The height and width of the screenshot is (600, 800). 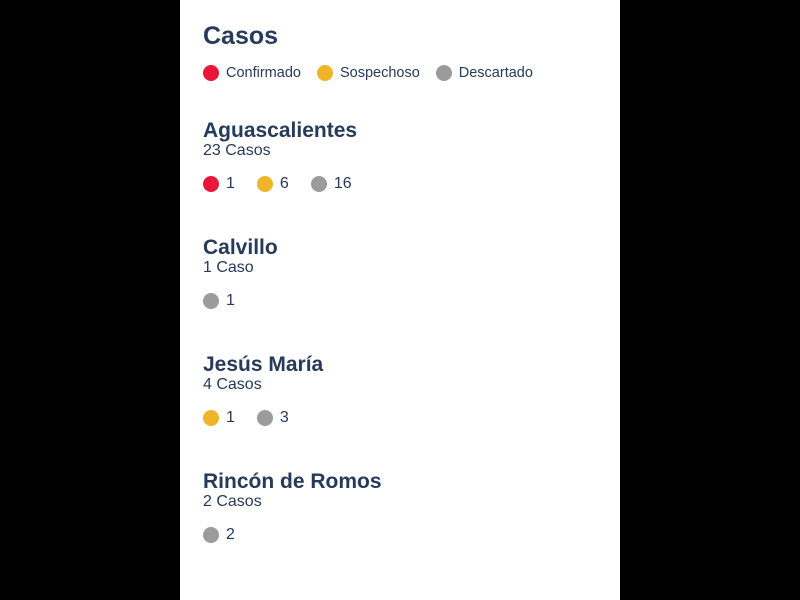 I want to click on count-descartado: 16, so click(x=331, y=184).